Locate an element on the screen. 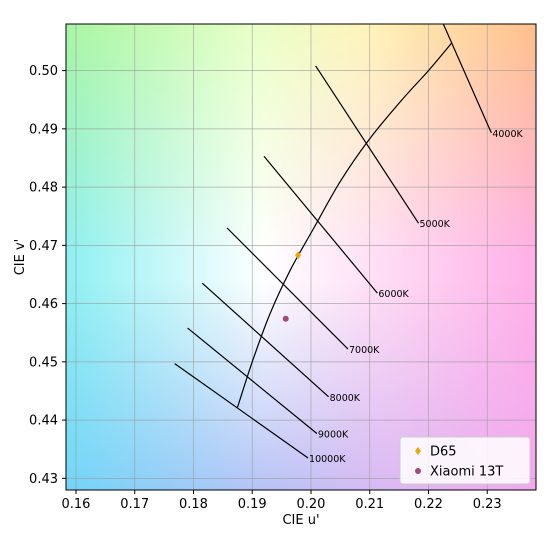 The image size is (550, 550). x-tick-label: 0.23 is located at coordinates (487, 504).